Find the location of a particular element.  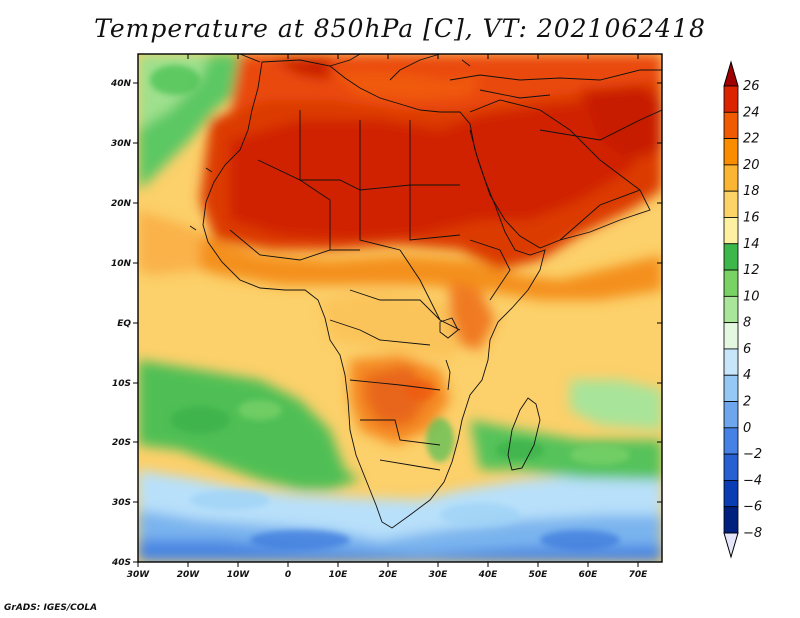

lat-label: 40S is located at coordinates (121, 563).